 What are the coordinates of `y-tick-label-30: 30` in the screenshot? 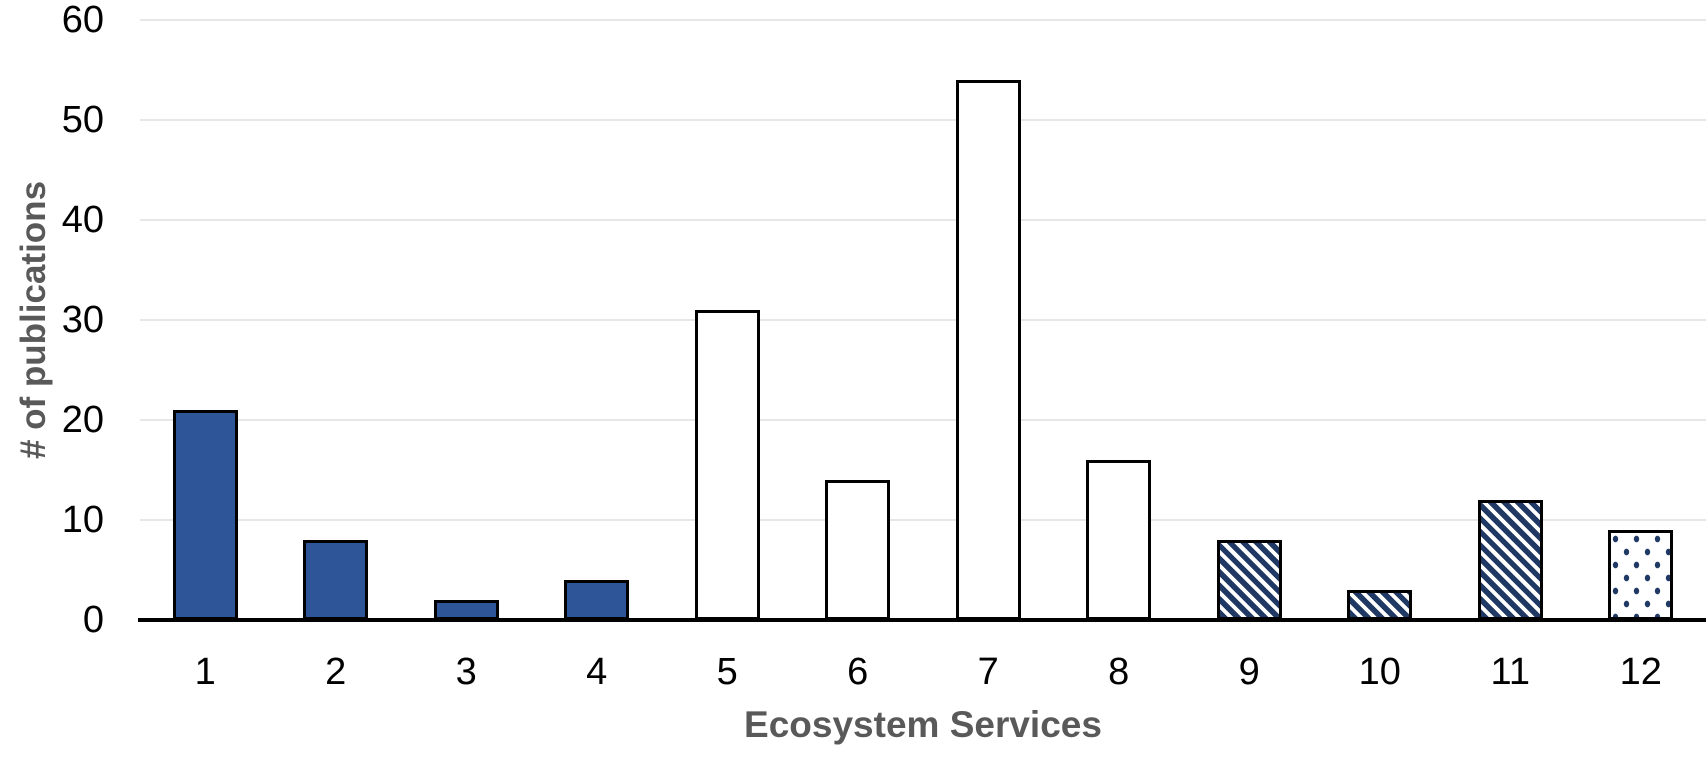 It's located at (82, 320).